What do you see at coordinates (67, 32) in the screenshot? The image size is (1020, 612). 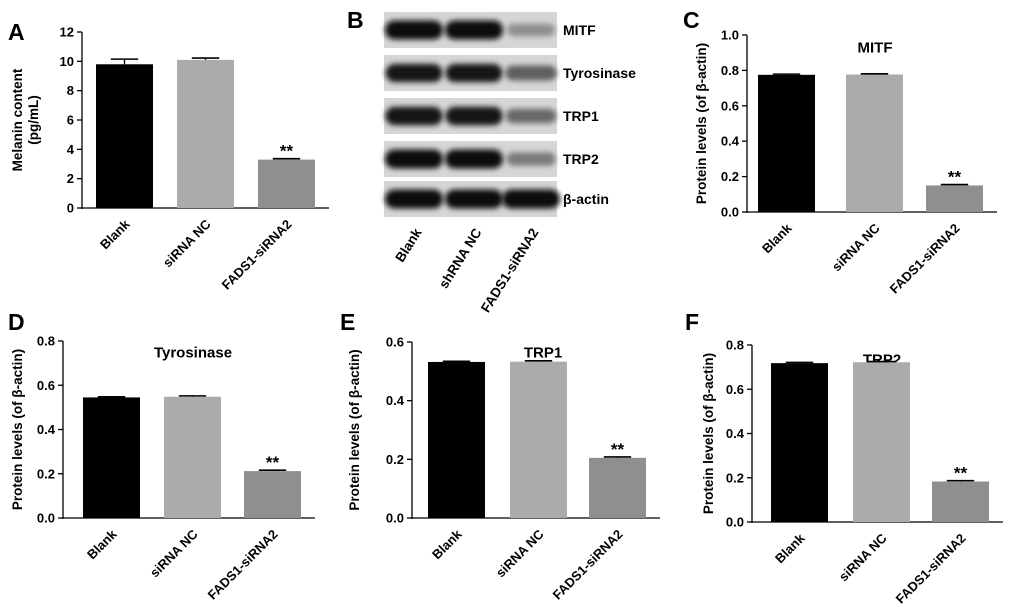 I see `y-tick-label: 12` at bounding box center [67, 32].